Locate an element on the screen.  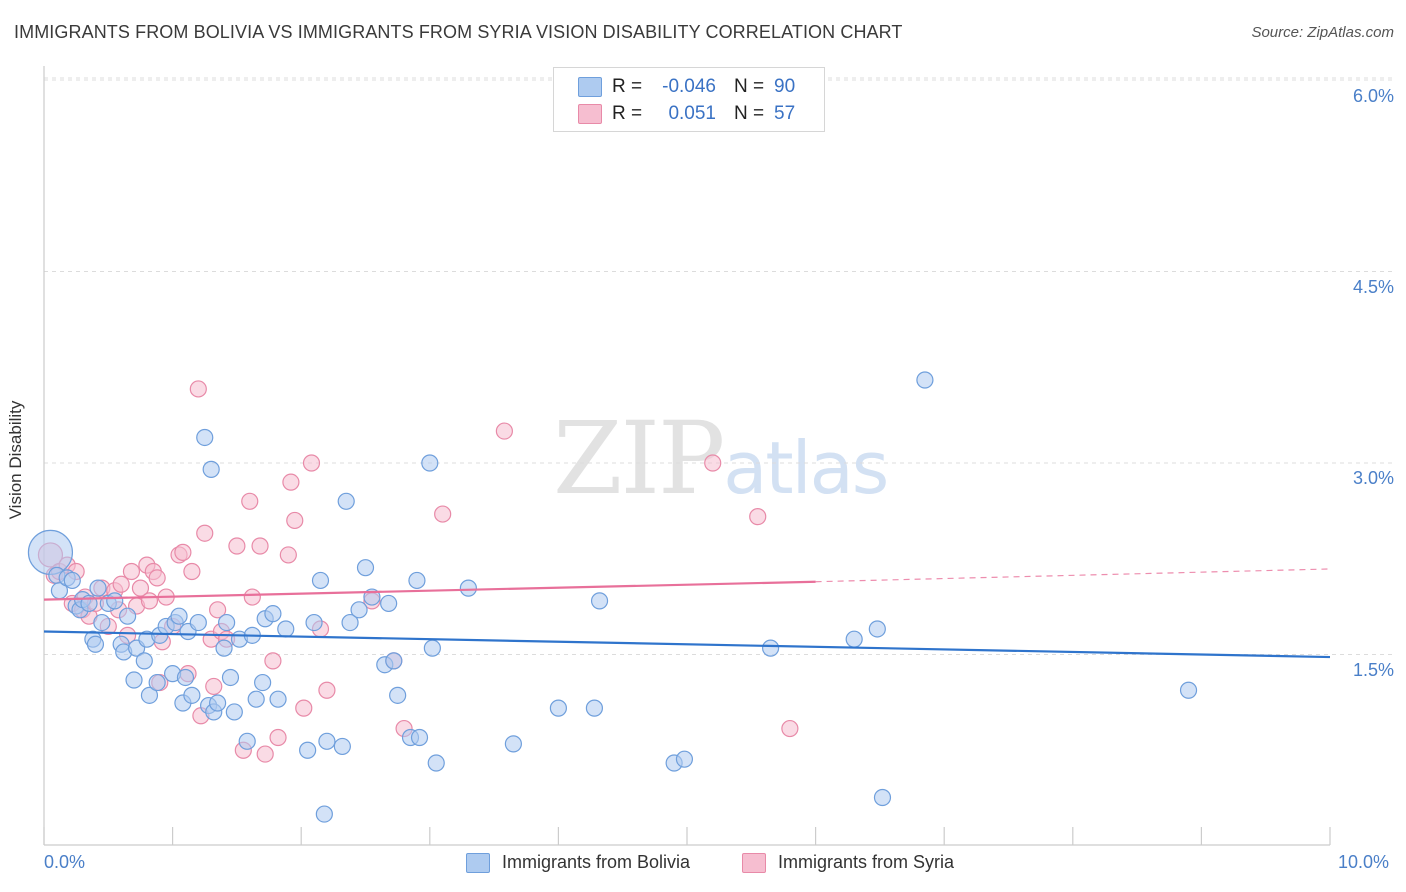
correlation-legend: R = -0.046 N = 90 R = 0.051 N = 57 is located at coordinates (689, 99).